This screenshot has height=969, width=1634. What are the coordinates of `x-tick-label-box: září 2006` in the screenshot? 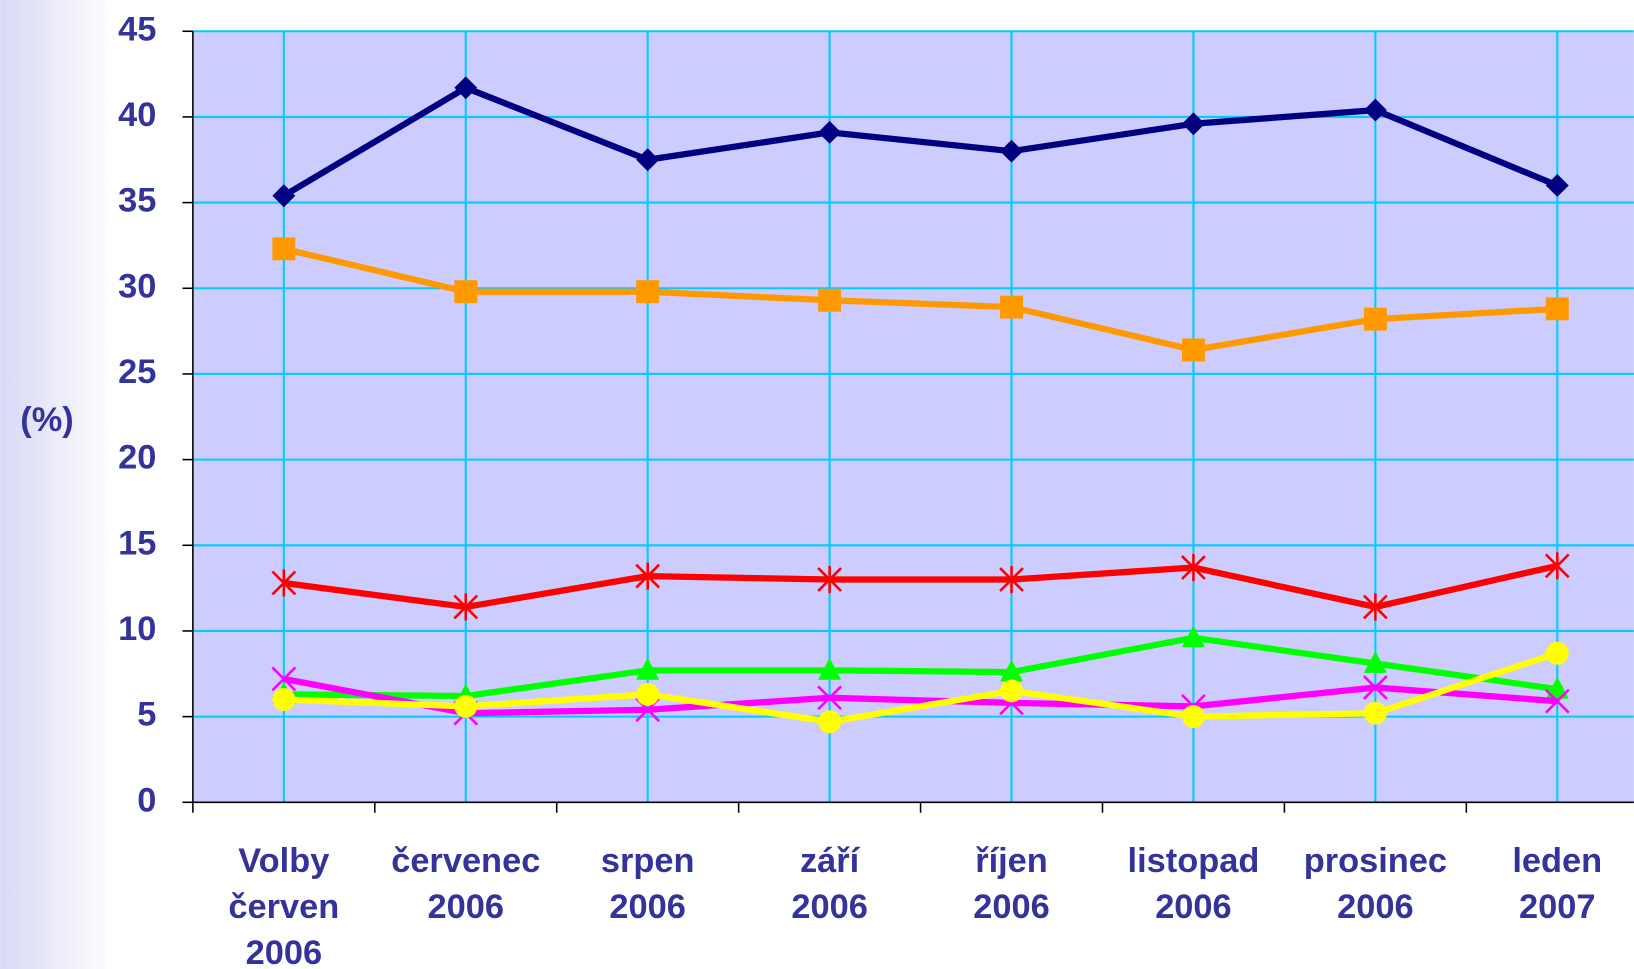 It's located at (829, 883).